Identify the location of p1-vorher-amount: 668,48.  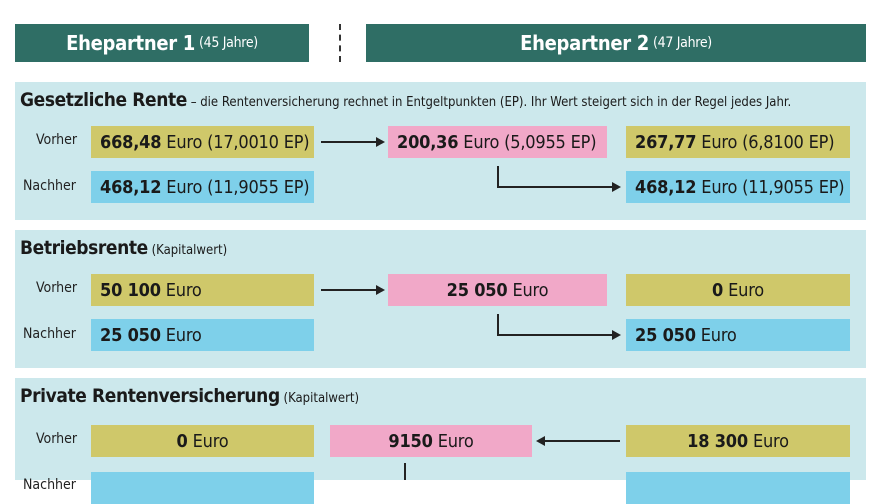
(131, 142).